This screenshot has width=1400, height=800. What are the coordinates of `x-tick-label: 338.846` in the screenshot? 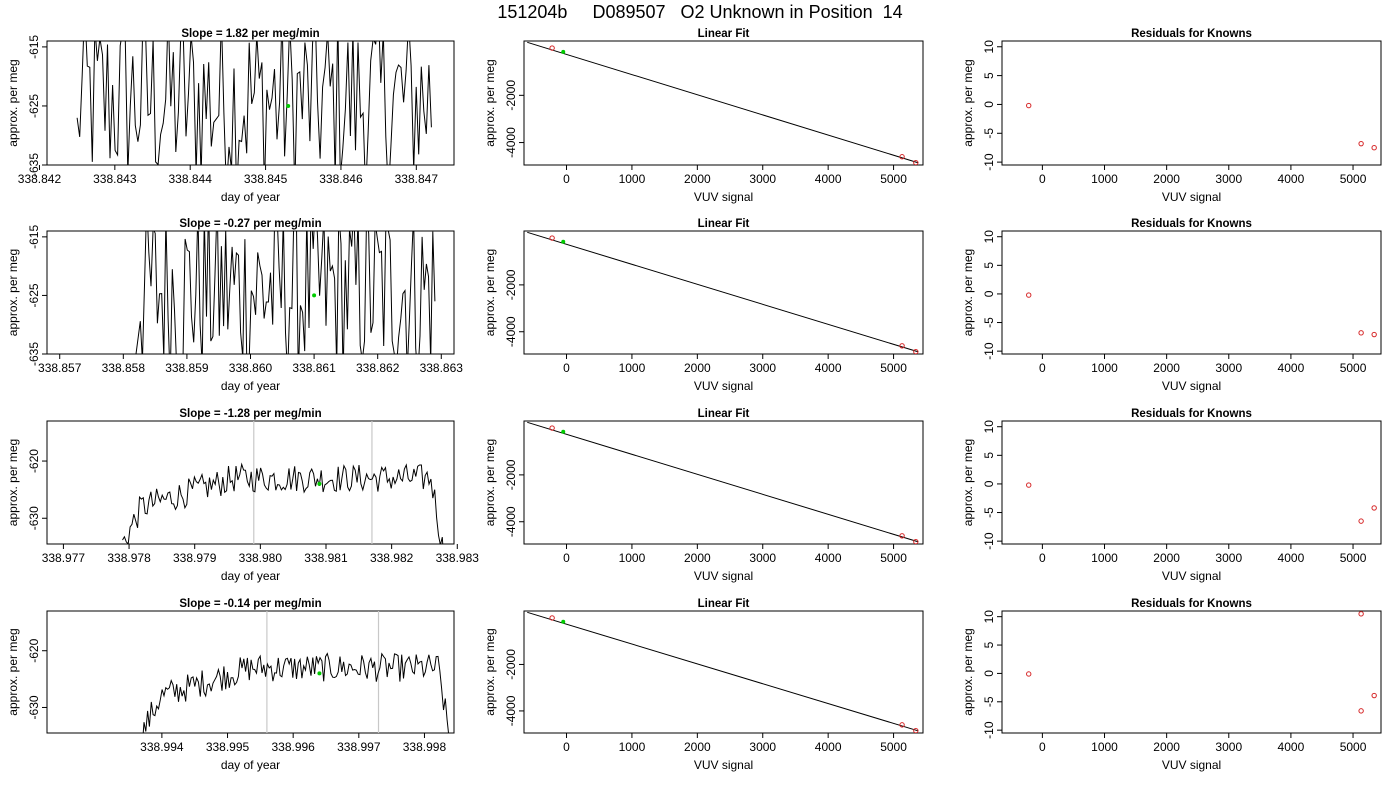 It's located at (341, 179).